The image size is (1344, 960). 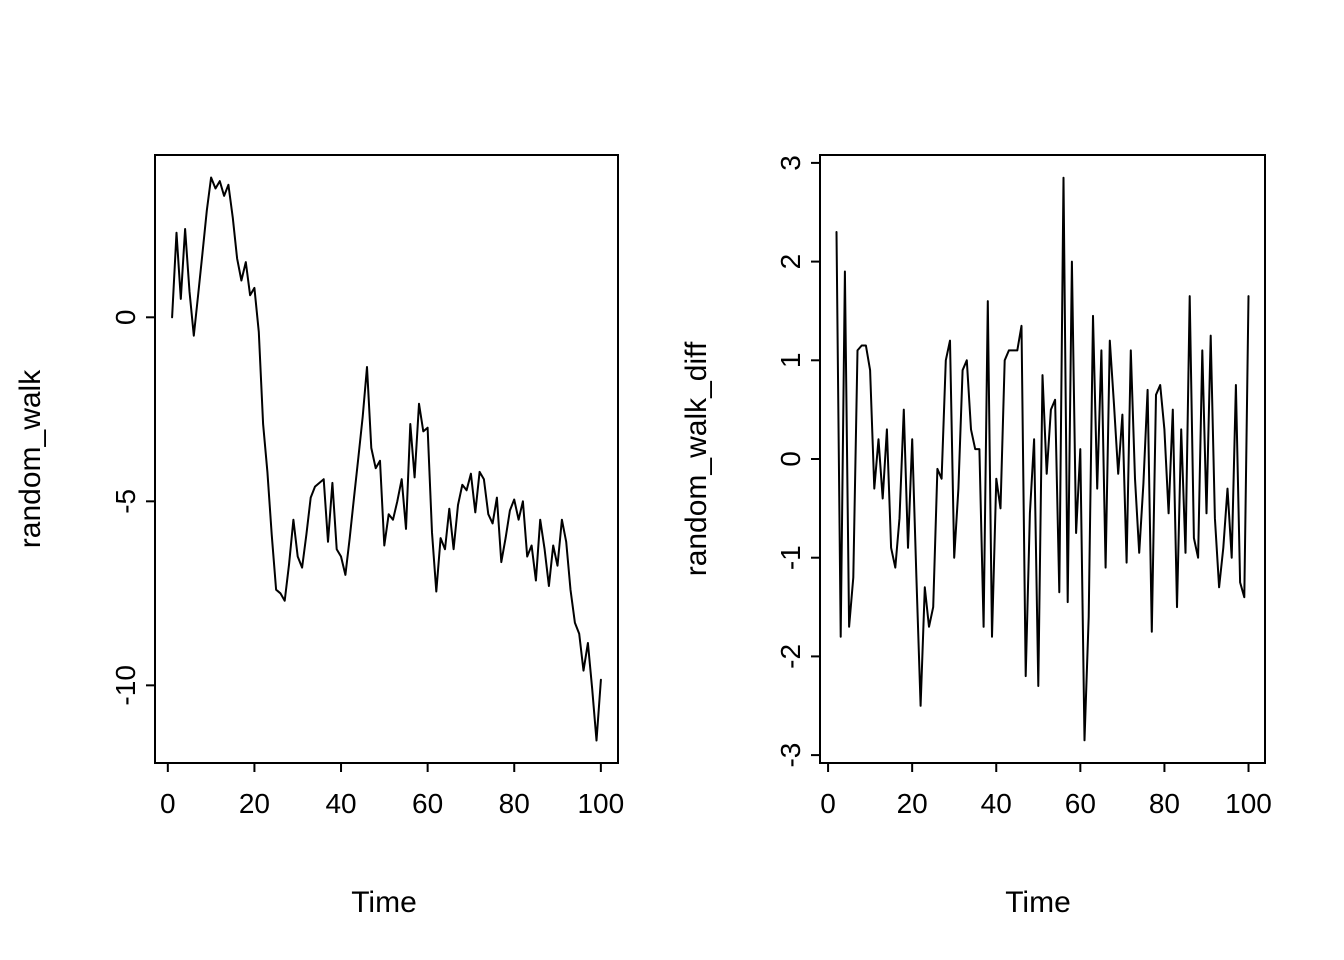 I want to click on y-tick-label: -1, so click(x=790, y=557).